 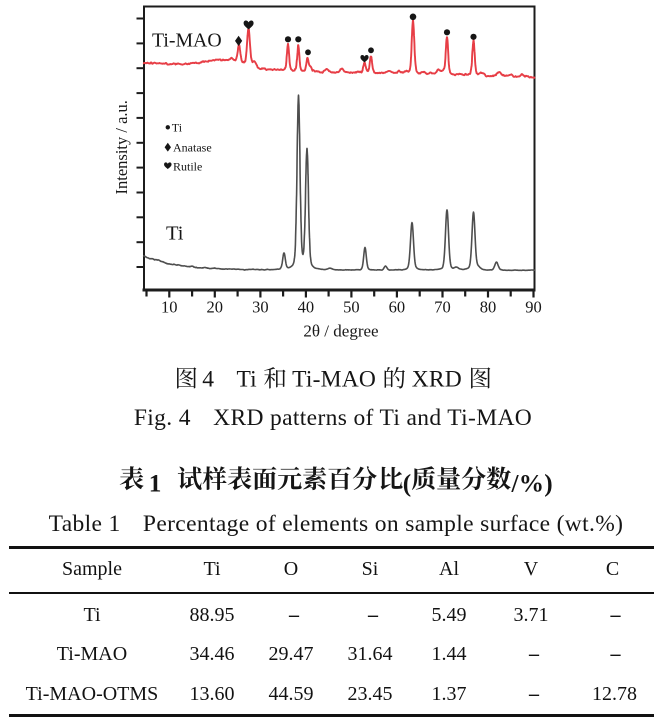 I want to click on svg-text: Ti-MAO, so click(x=187, y=41).